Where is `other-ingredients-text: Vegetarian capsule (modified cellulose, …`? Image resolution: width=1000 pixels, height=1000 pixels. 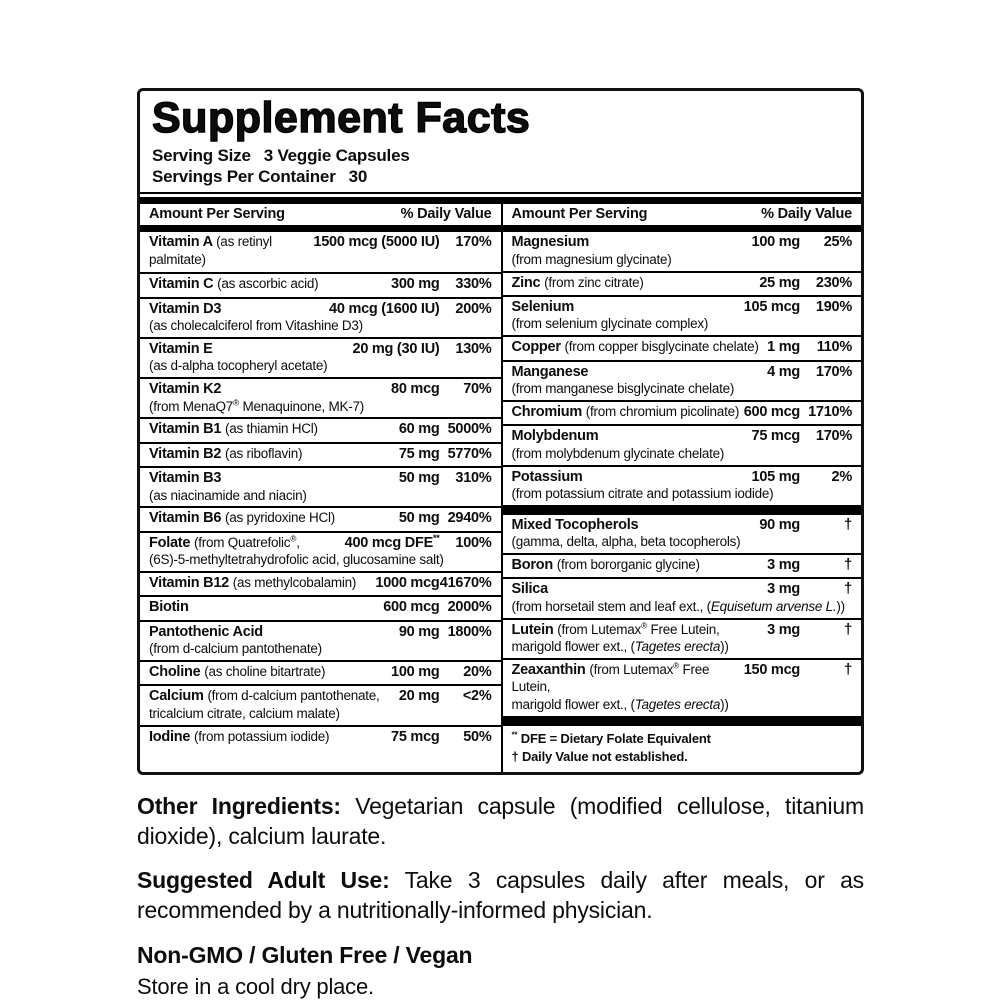 other-ingredients-text: Vegetarian capsule (modified cellulose, … is located at coordinates (500, 821).